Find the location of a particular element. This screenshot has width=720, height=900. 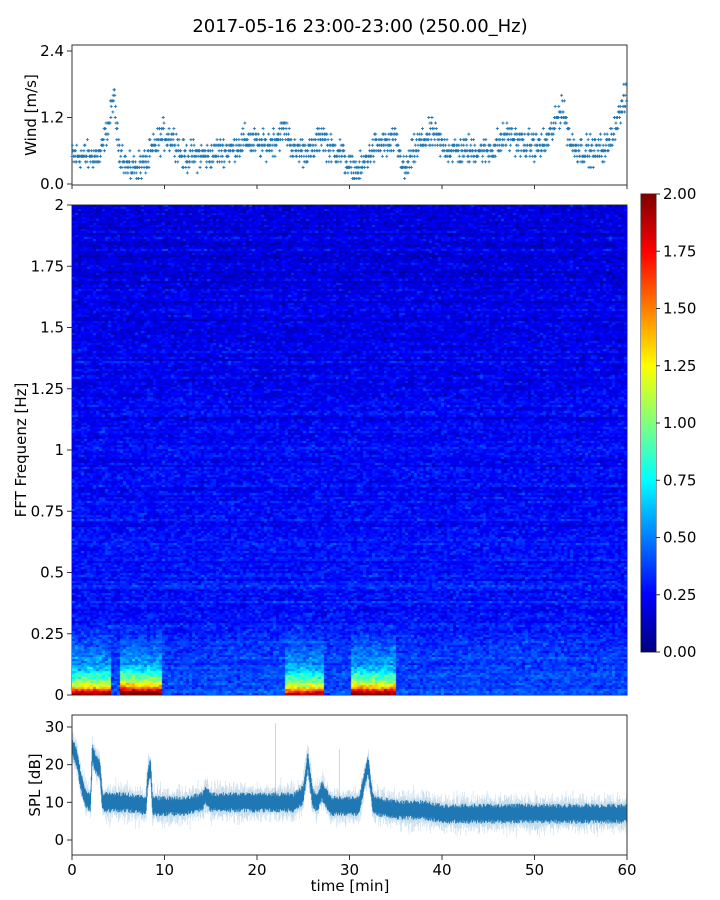

spl-xtick-label: 10 is located at coordinates (164, 870).